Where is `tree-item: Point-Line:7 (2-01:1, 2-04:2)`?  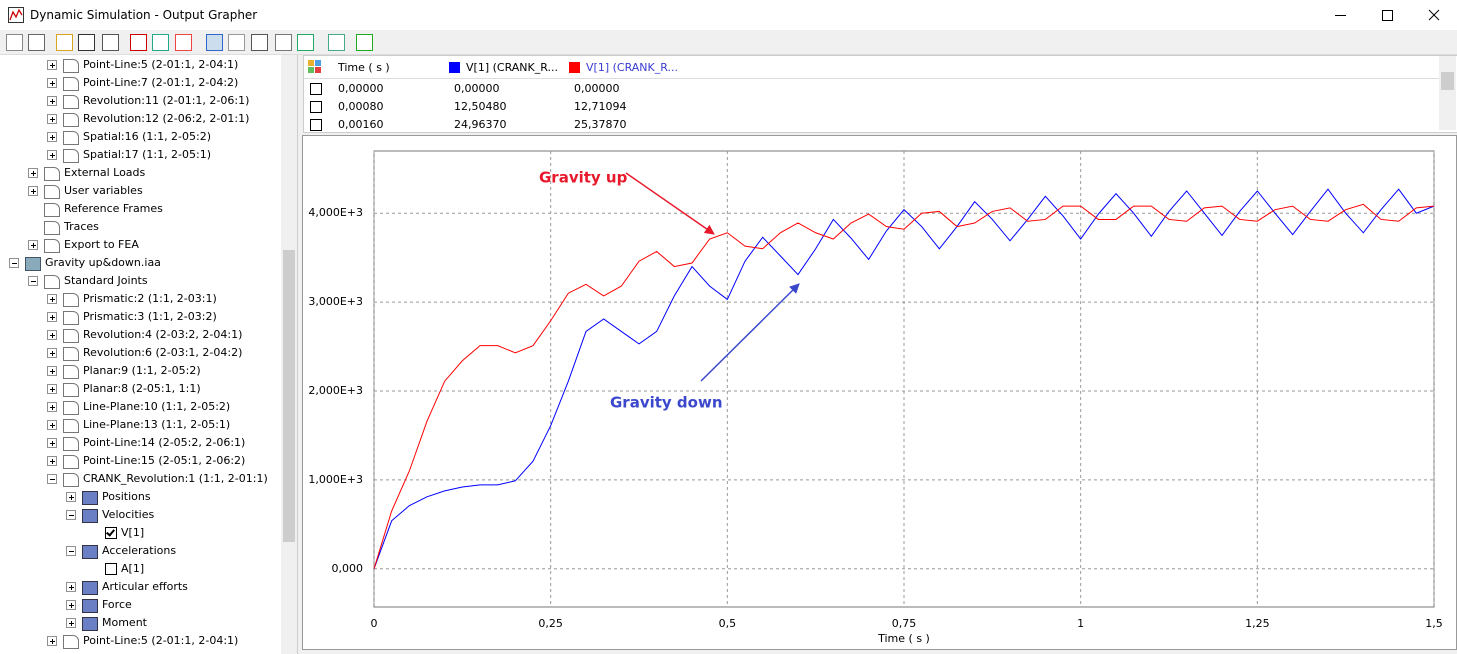
tree-item: Point-Line:7 (2-01:1, 2-04:2) is located at coordinates (140, 83).